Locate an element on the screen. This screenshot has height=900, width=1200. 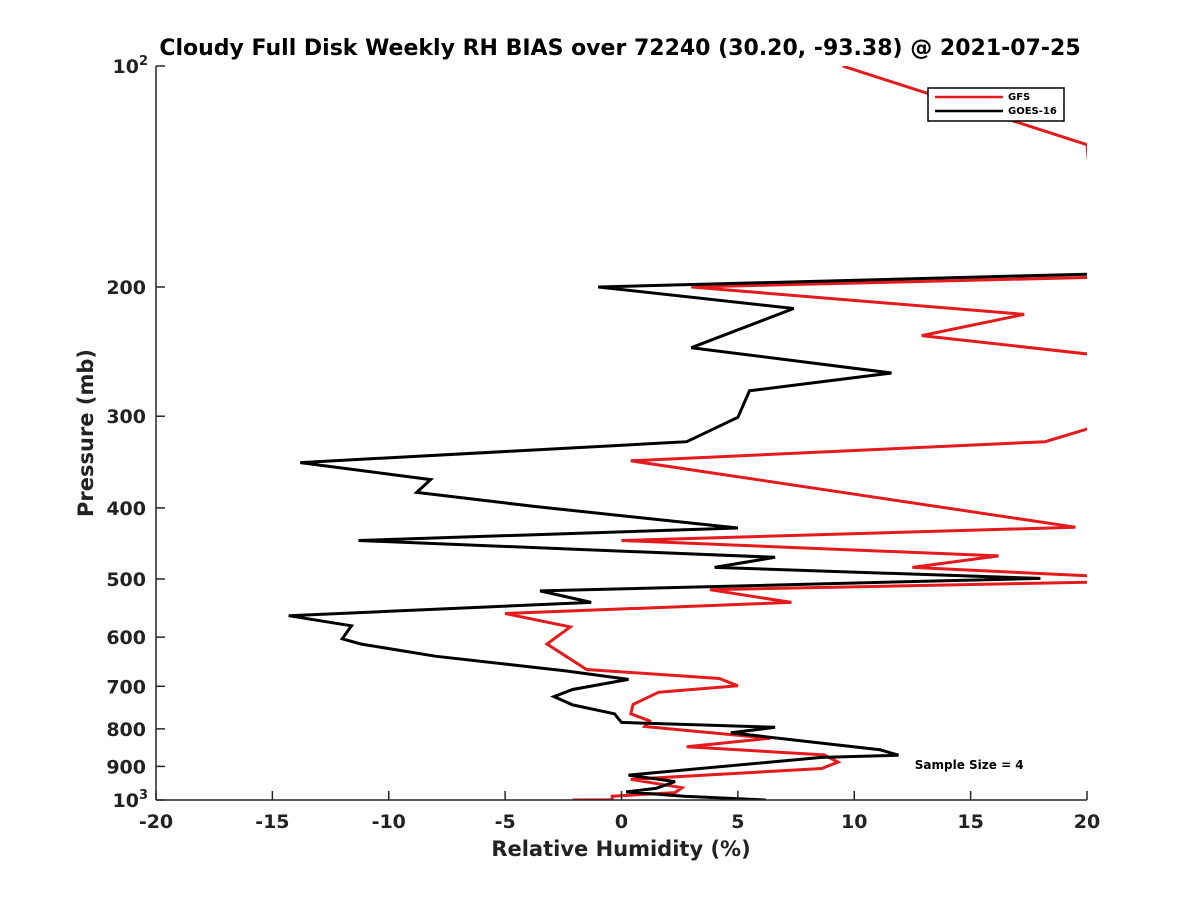
y-tick-exponent: 3 is located at coordinates (143, 795).